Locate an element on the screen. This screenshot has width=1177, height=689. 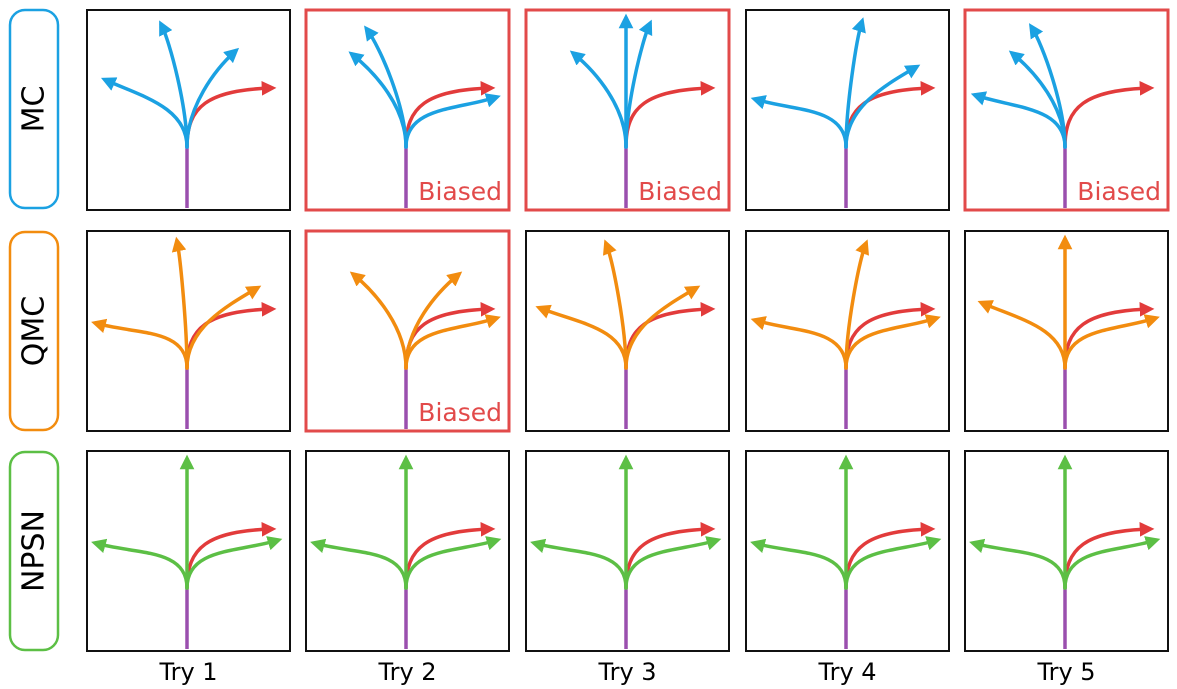
row-labels: MC QMC NPSN is located at coordinates (34, 330).